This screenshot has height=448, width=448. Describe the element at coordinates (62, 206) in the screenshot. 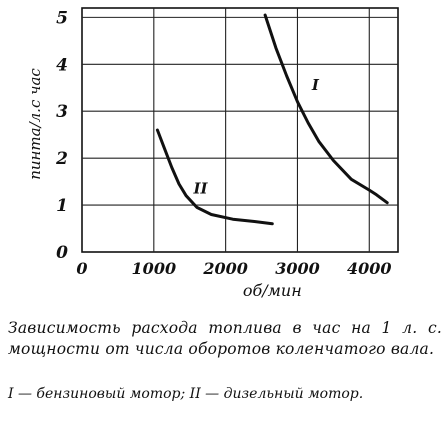

I see `y-tick-label-1: 1` at that location.